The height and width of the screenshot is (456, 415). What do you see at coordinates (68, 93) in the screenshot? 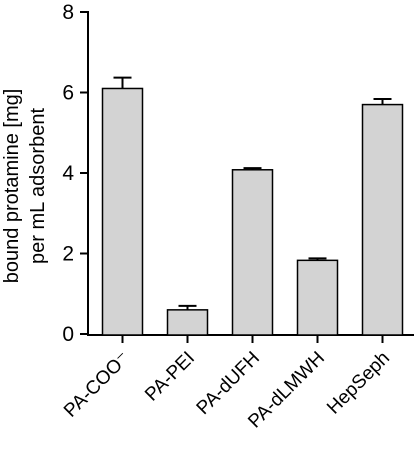
I see `y-tick-label: 6` at bounding box center [68, 93].